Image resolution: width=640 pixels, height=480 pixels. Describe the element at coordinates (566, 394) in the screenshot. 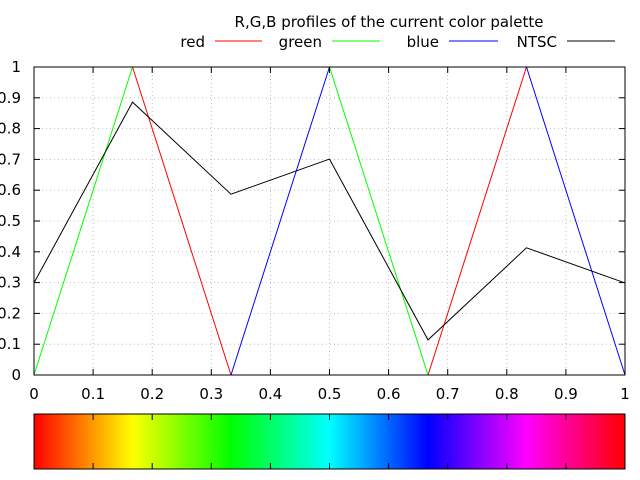

I see `x-tick-label: 0.9` at that location.